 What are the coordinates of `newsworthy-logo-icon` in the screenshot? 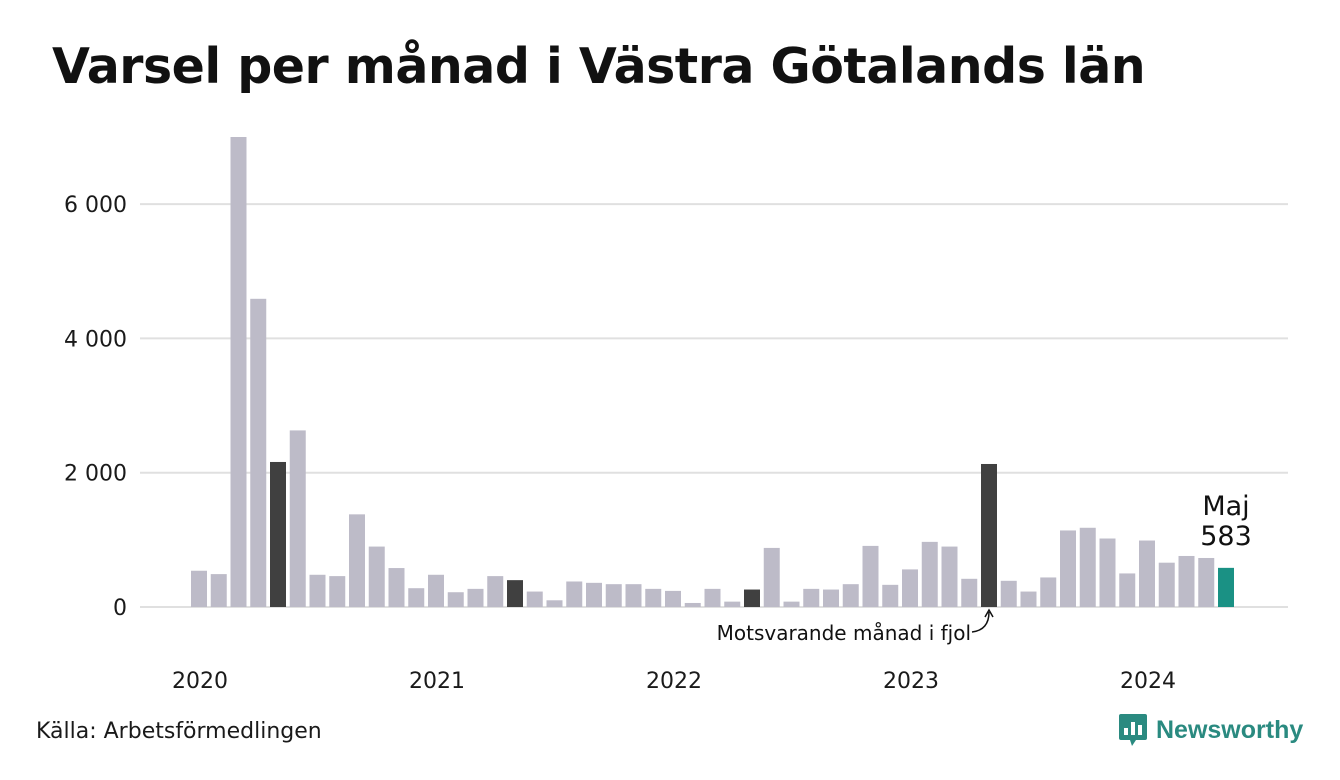 It's located at (1133, 730).